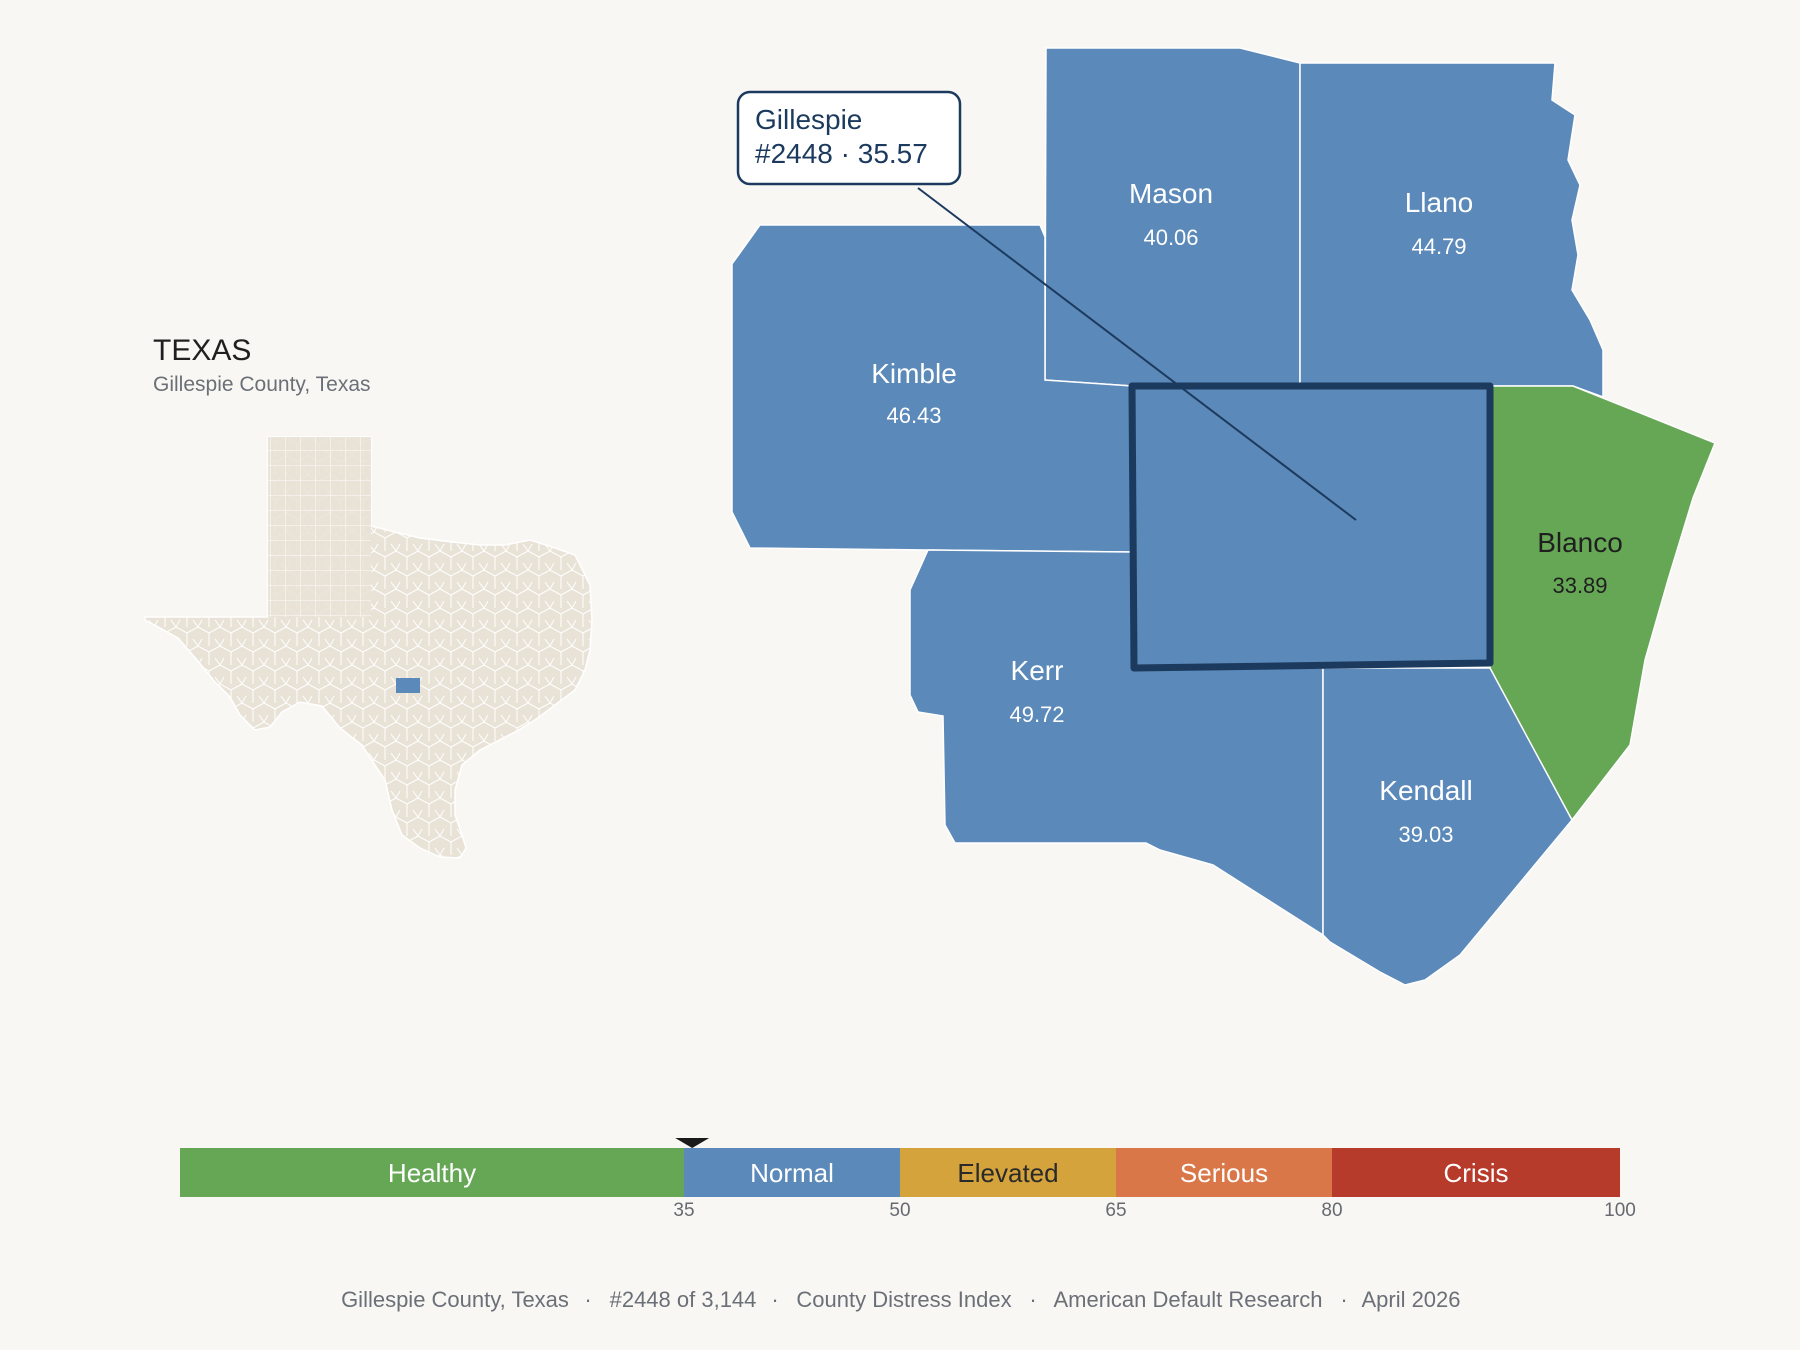 The width and height of the screenshot is (1800, 1350). What do you see at coordinates (1580, 542) in the screenshot?
I see `county-name: Blanco` at bounding box center [1580, 542].